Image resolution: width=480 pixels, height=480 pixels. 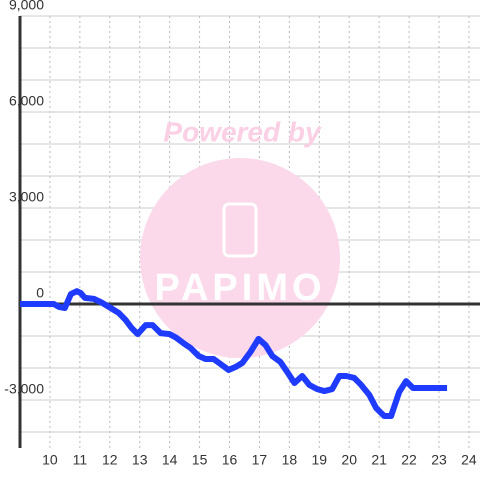 I want to click on watermark-text: Powered by, so click(x=242, y=131).